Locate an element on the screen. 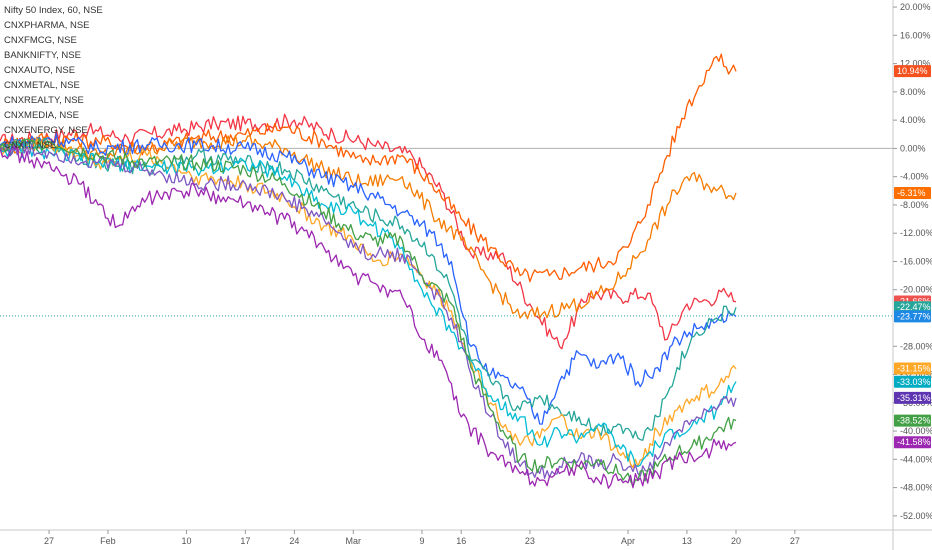 This screenshot has height=550, width=932. legend-item: CNXENERGY, NSE is located at coordinates (46, 130).